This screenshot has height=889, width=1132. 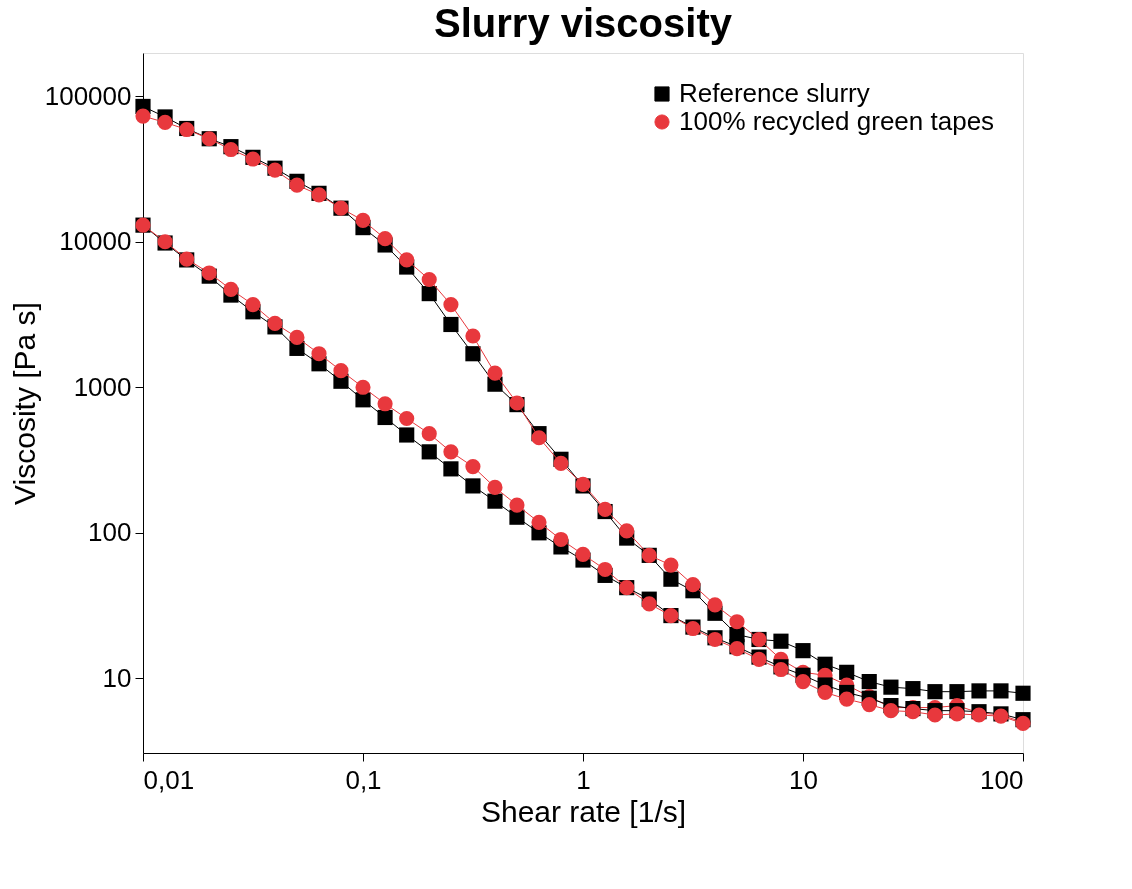 What do you see at coordinates (95, 241) in the screenshot?
I see `y-tick-label: 10000` at bounding box center [95, 241].